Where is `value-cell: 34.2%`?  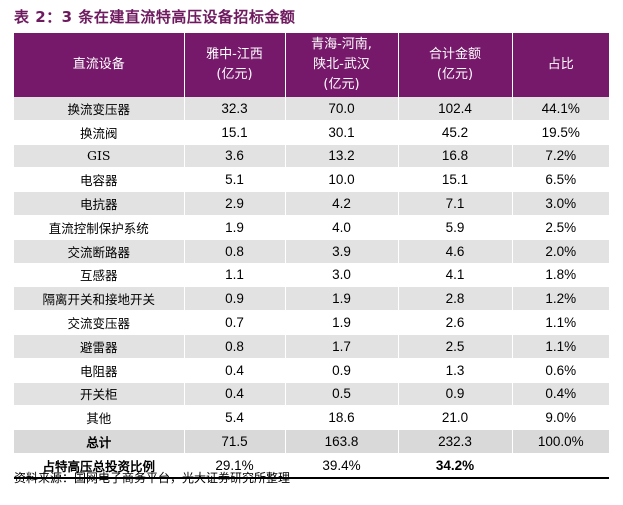
value-cell: 34.2% is located at coordinates (455, 466).